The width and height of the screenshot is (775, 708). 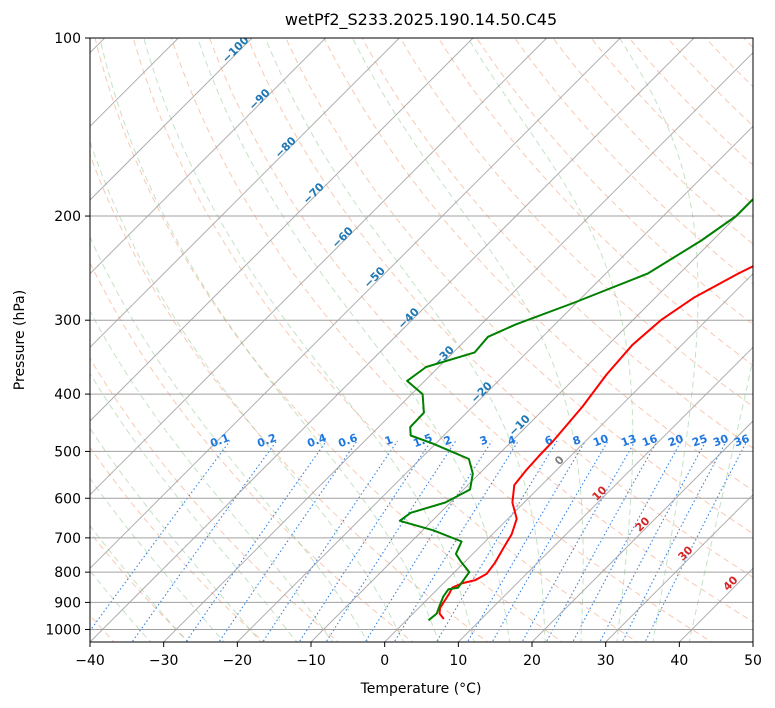 What do you see at coordinates (606, 661) in the screenshot?
I see `x-tick-label: 30` at bounding box center [606, 661].